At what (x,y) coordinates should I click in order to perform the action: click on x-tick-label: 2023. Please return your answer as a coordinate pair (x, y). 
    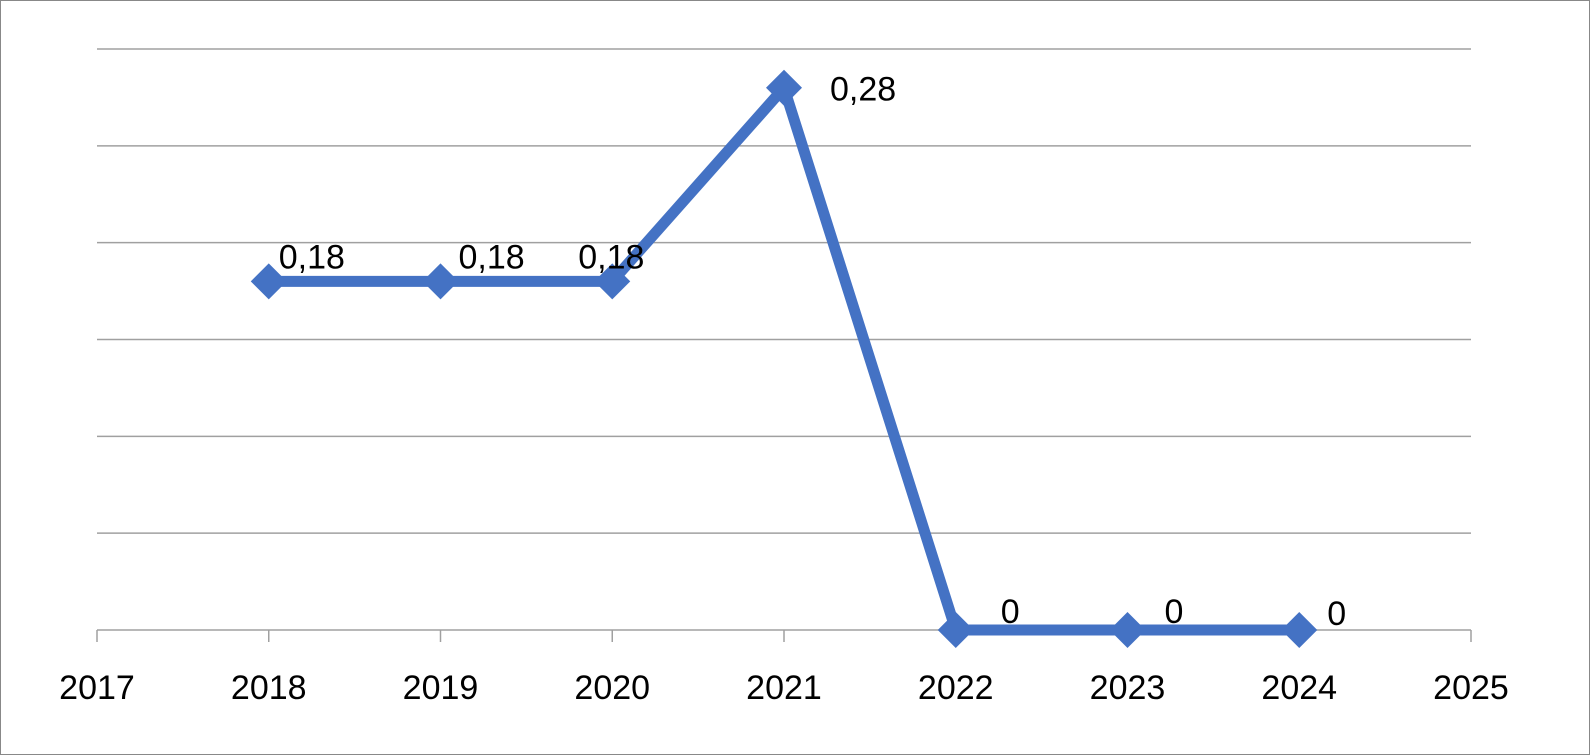
    Looking at the image, I should click on (1128, 688).